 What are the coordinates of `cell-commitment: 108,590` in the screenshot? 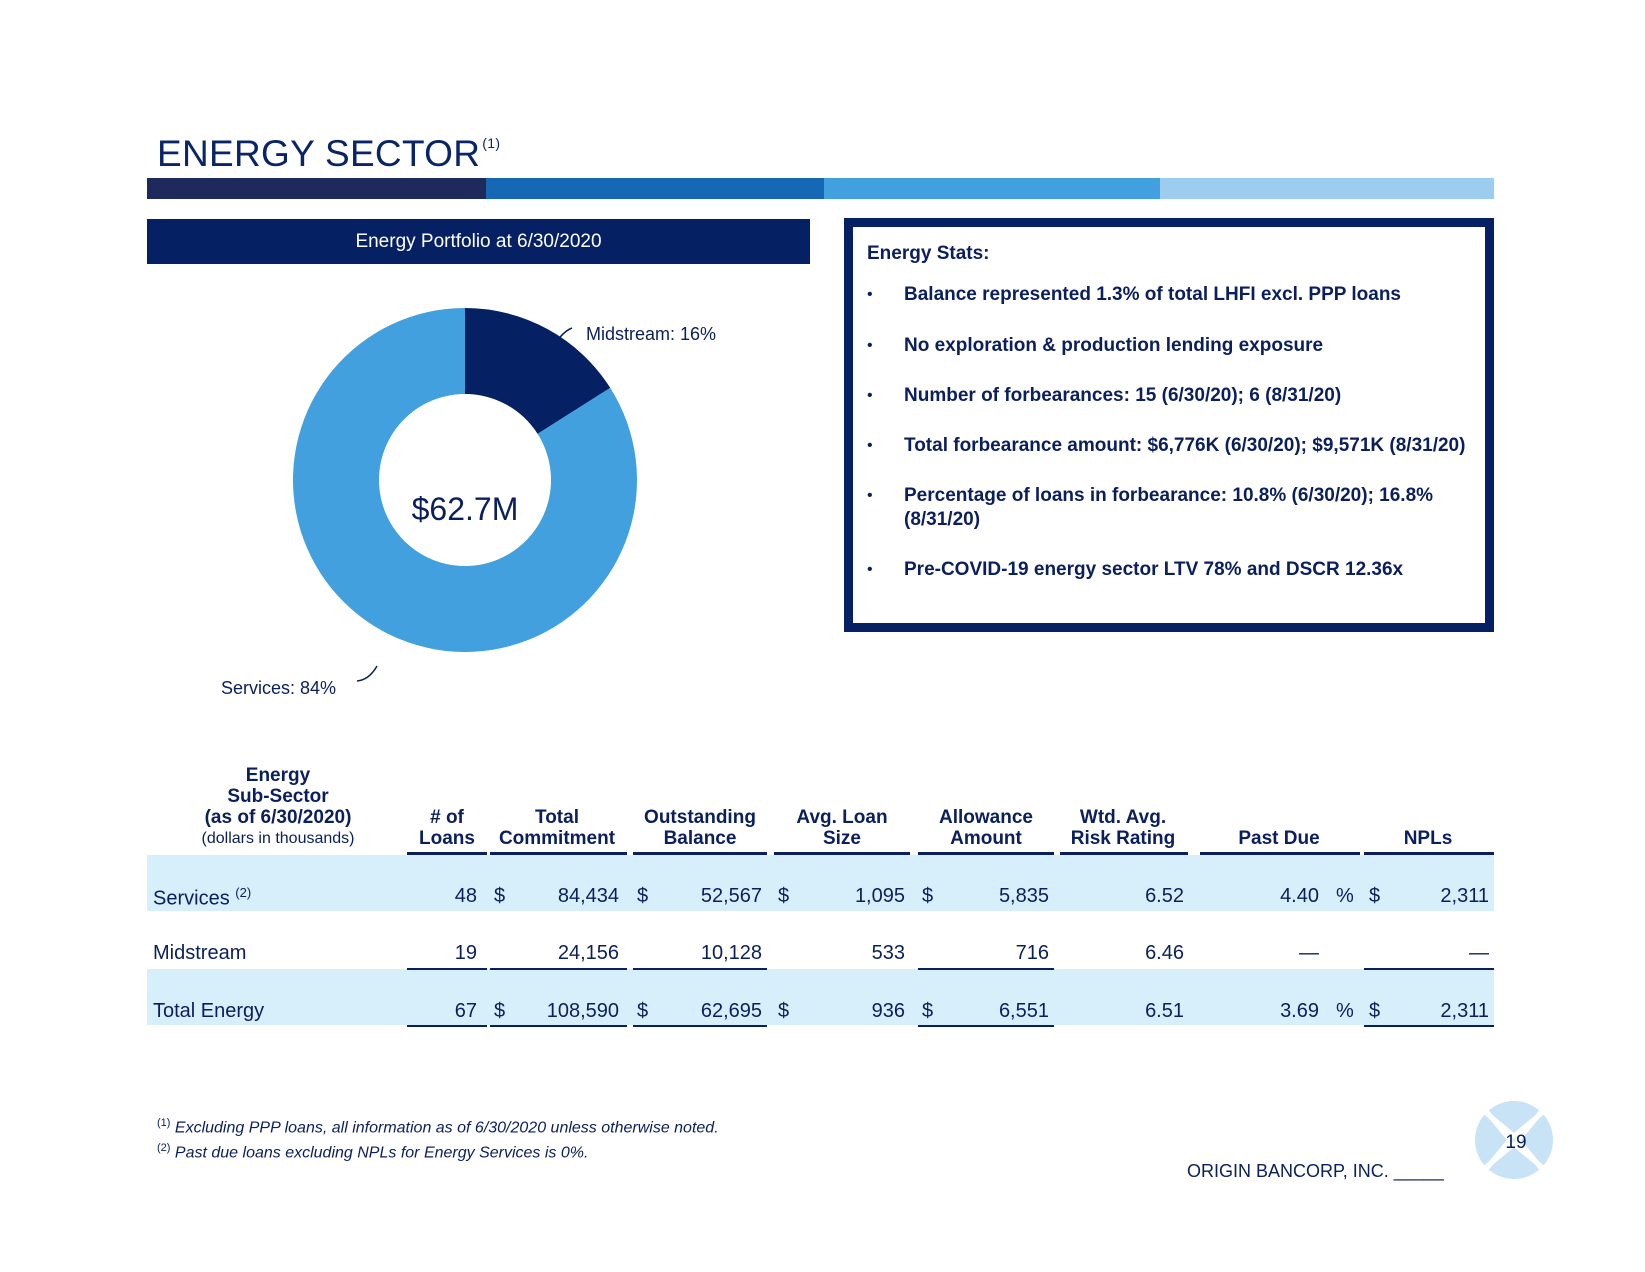 It's located at (582, 1011).